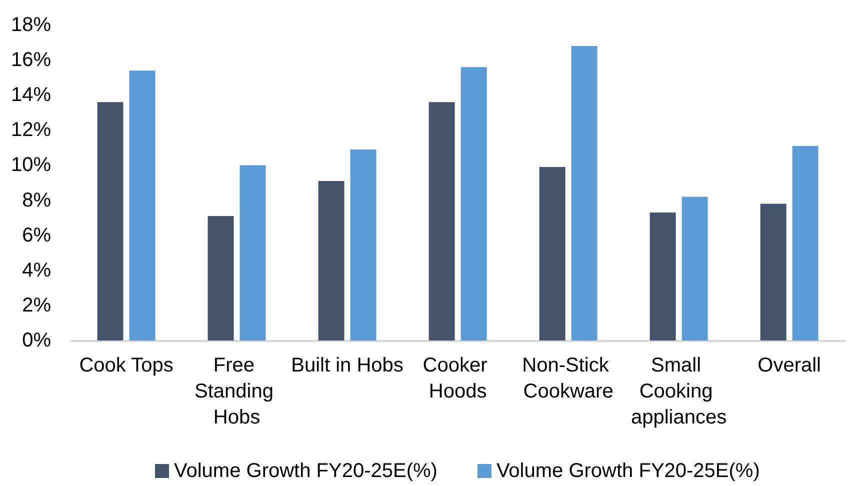 This screenshot has height=486, width=851. Describe the element at coordinates (37, 235) in the screenshot. I see `y-tick-label: 6%` at that location.